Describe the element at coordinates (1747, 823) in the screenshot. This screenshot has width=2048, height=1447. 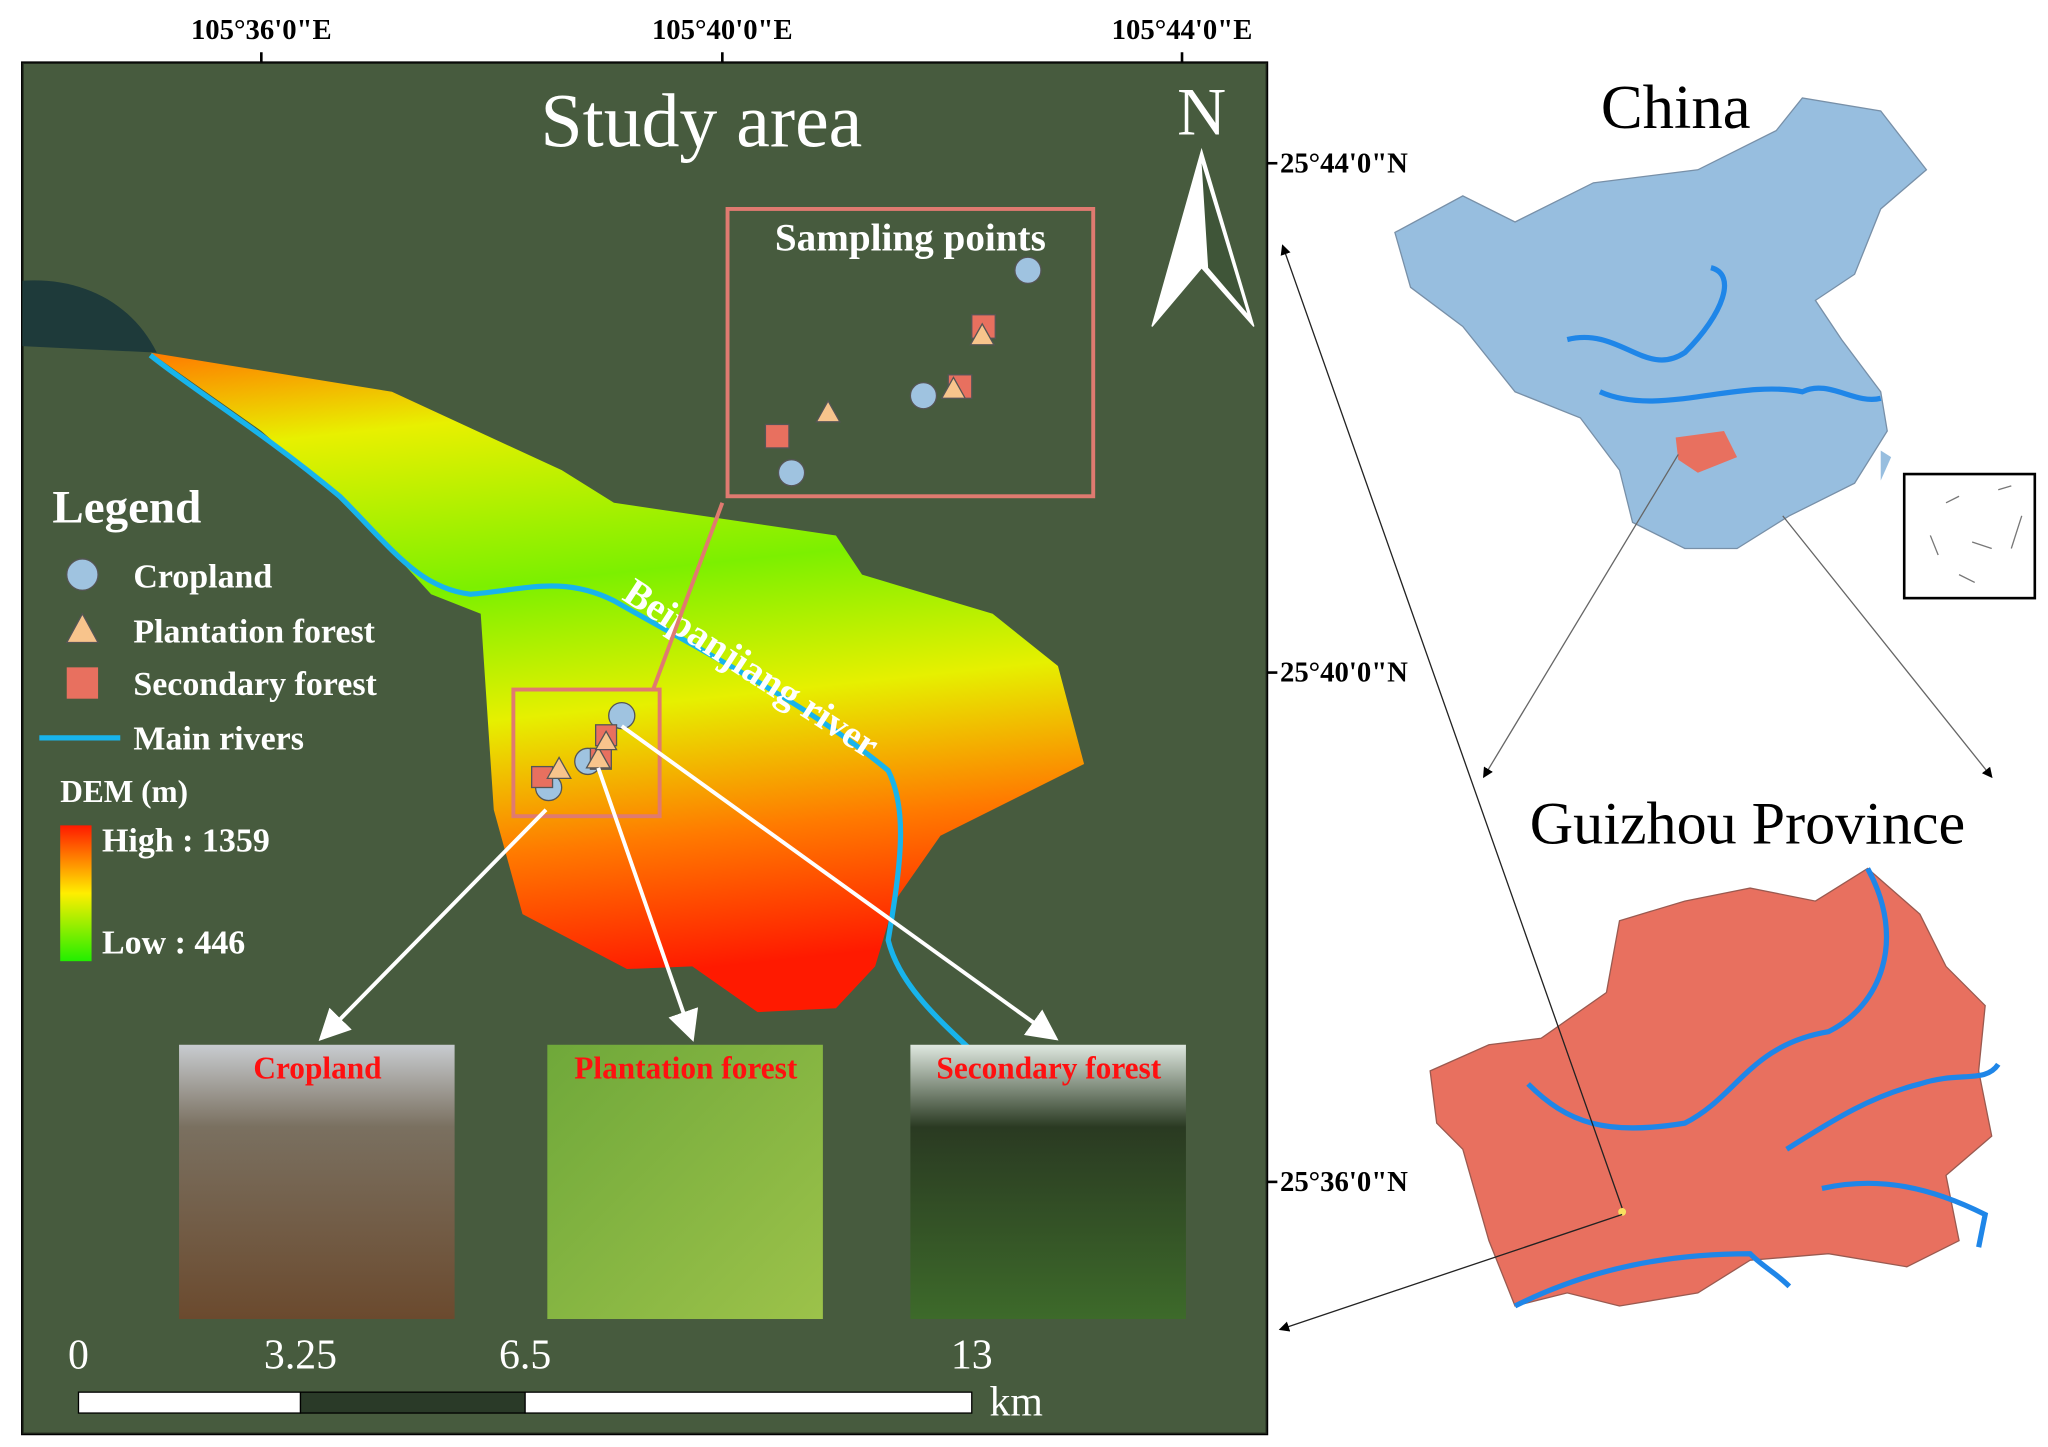
I see `province-title: Guizhou Province` at that location.